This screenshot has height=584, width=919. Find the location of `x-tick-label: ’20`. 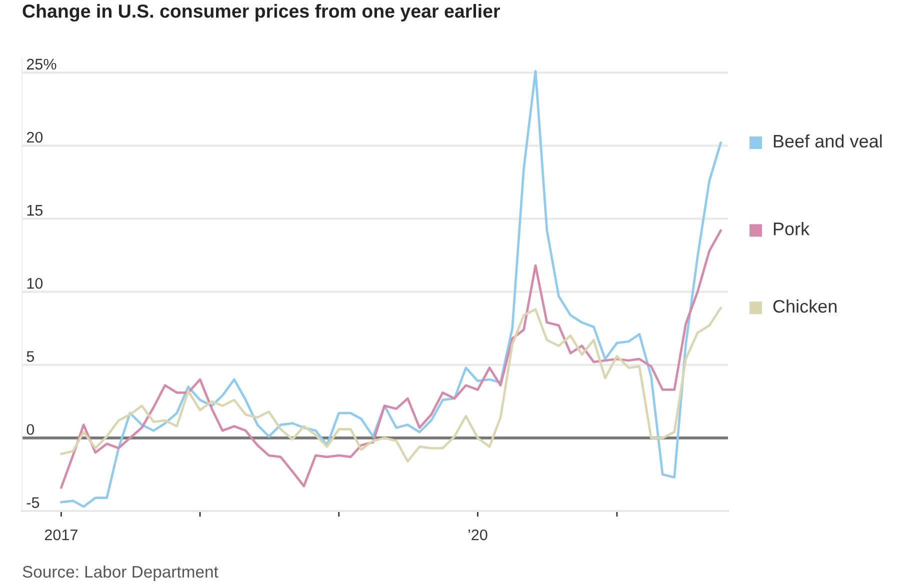

x-tick-label: ’20 is located at coordinates (478, 534).